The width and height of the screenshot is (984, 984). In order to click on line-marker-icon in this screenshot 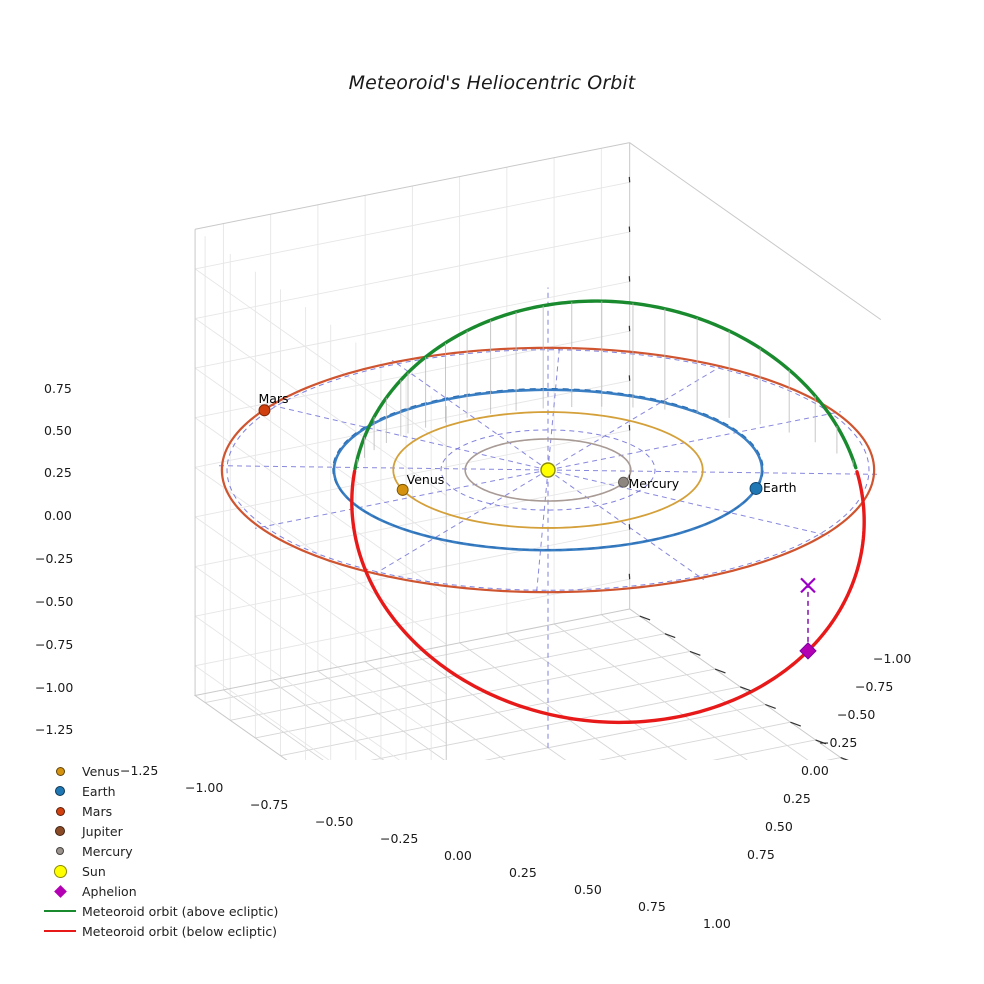, I will do `click(60, 911)`.